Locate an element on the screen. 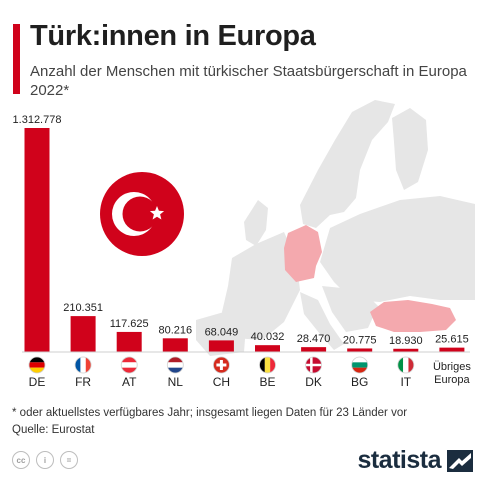 This screenshot has width=489, height=489. map-eastern-europe is located at coordinates (397, 249).